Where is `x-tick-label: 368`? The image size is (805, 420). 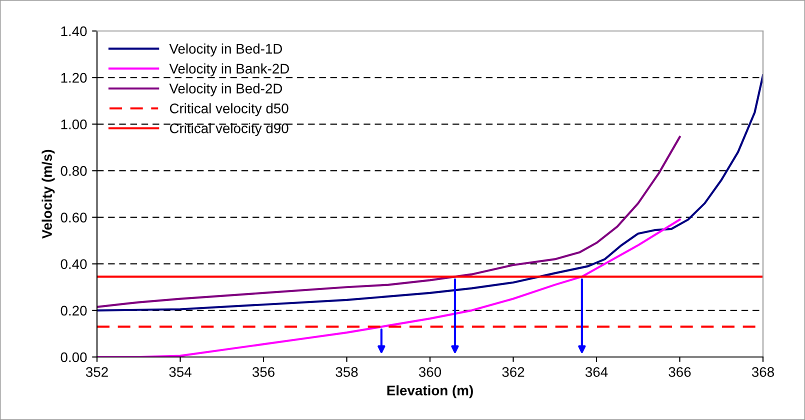
x-tick-label: 368 is located at coordinates (763, 372).